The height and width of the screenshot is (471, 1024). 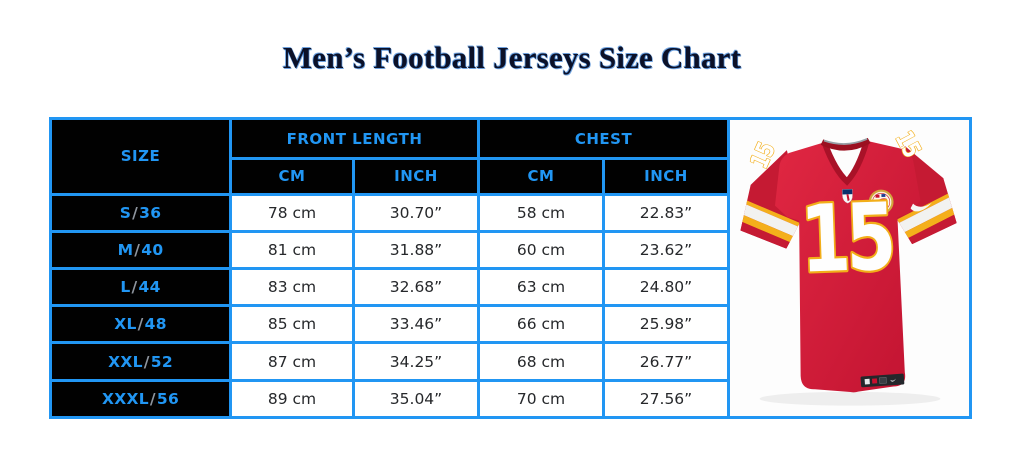 I want to click on size-number: 36, so click(x=150, y=212).